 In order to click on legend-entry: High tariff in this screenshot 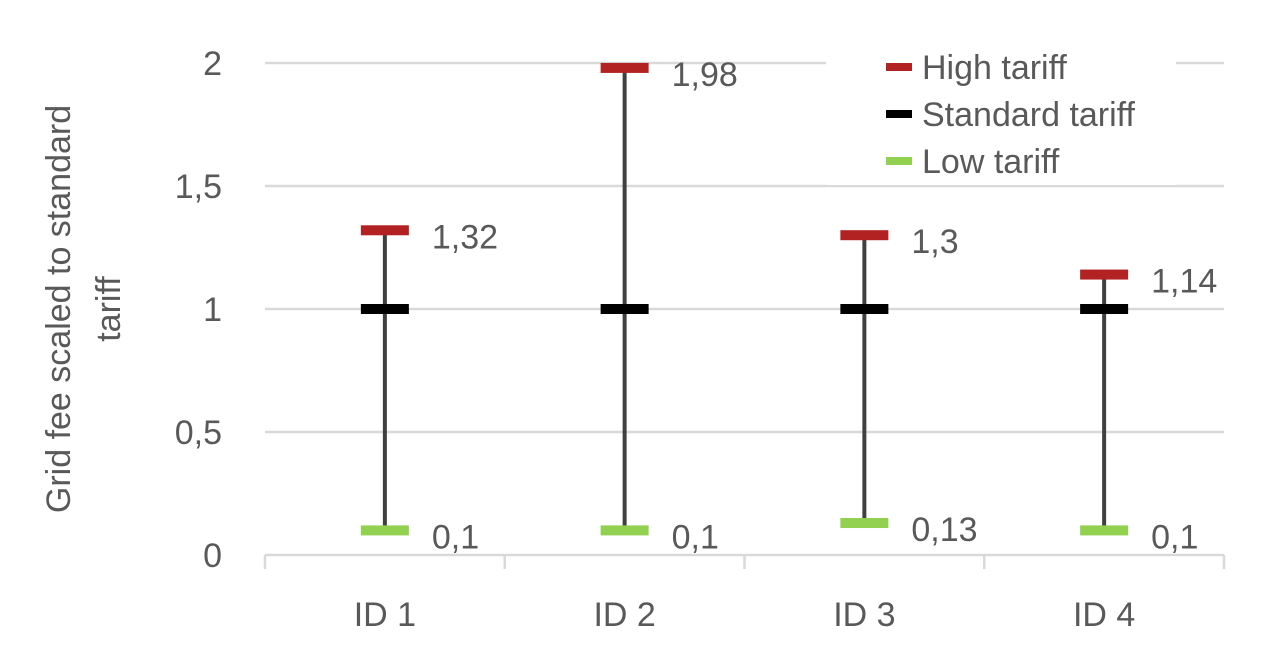, I will do `click(994, 68)`.